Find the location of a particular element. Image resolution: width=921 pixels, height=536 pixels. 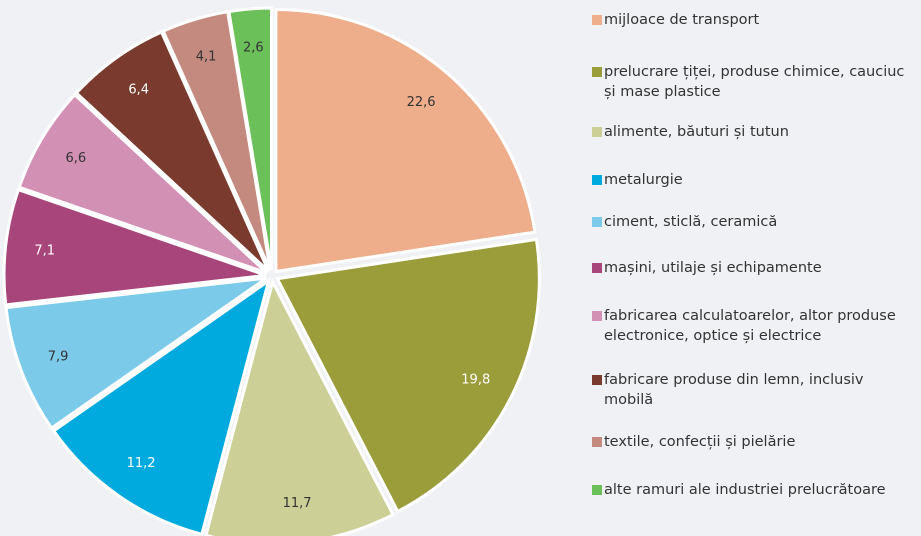

legend-item: alimente, băuturi și tutun is located at coordinates (754, 132).